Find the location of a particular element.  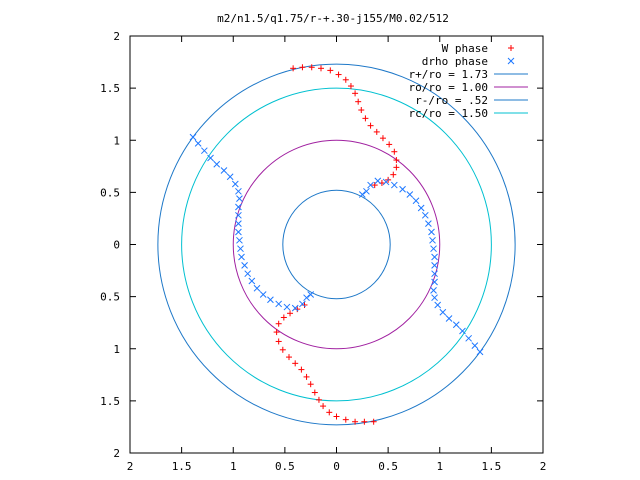

legend-label: r-/ro = .52 is located at coordinates (451, 100).